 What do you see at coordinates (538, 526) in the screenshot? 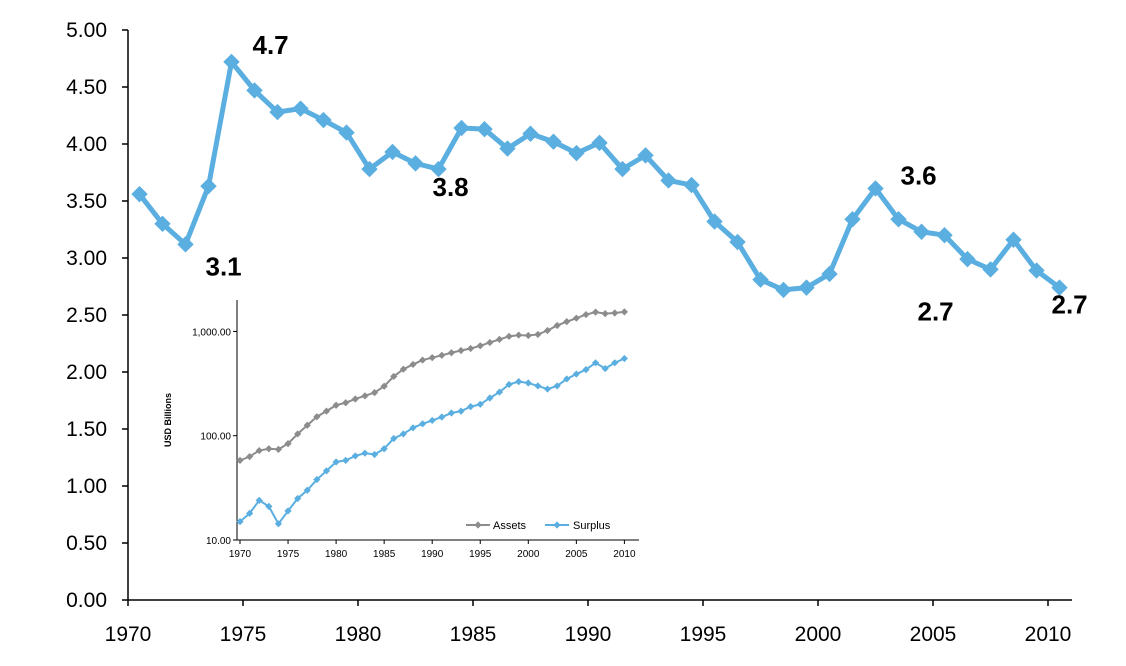
I see `inset-legend: Assets Surplus` at bounding box center [538, 526].